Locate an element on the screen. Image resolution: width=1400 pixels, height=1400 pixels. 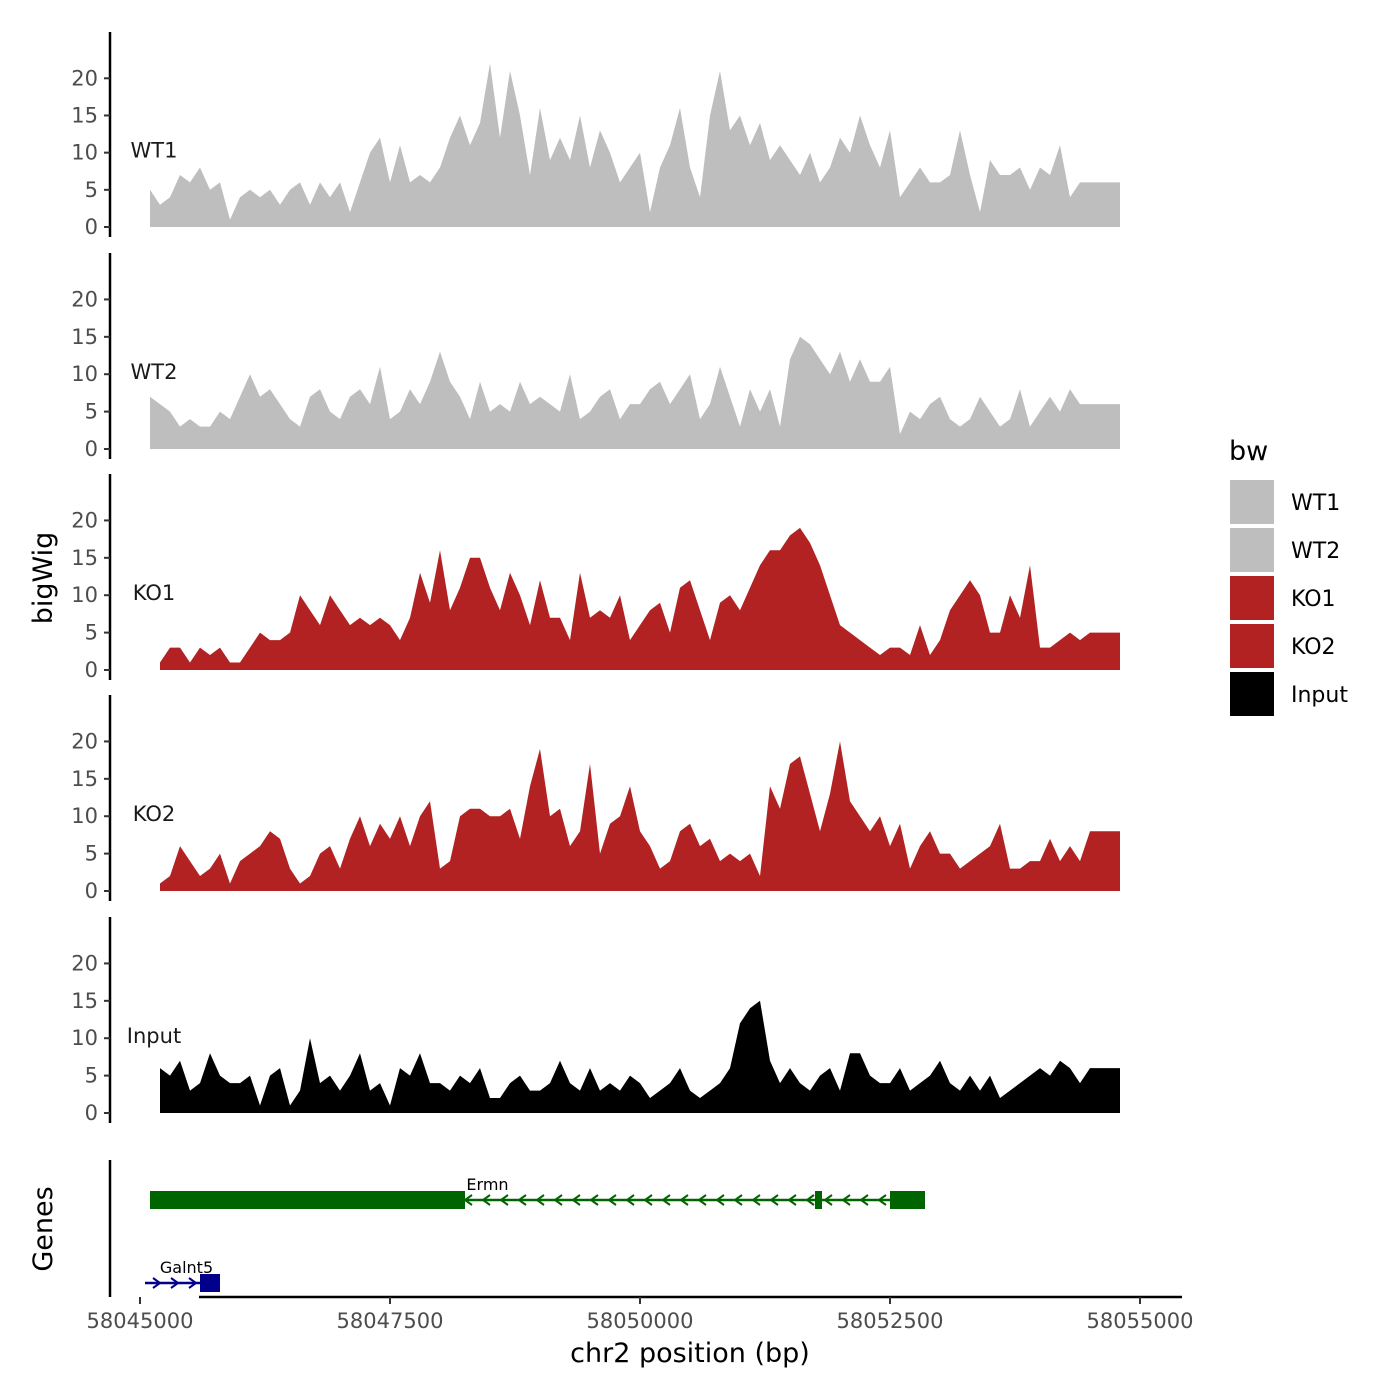
track-wt2: 0 5 10 15 20 WT2 is located at coordinates (595, 357).